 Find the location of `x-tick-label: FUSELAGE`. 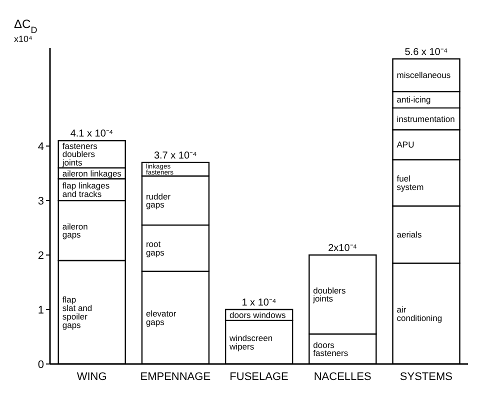

x-tick-label: FUSELAGE is located at coordinates (259, 376).